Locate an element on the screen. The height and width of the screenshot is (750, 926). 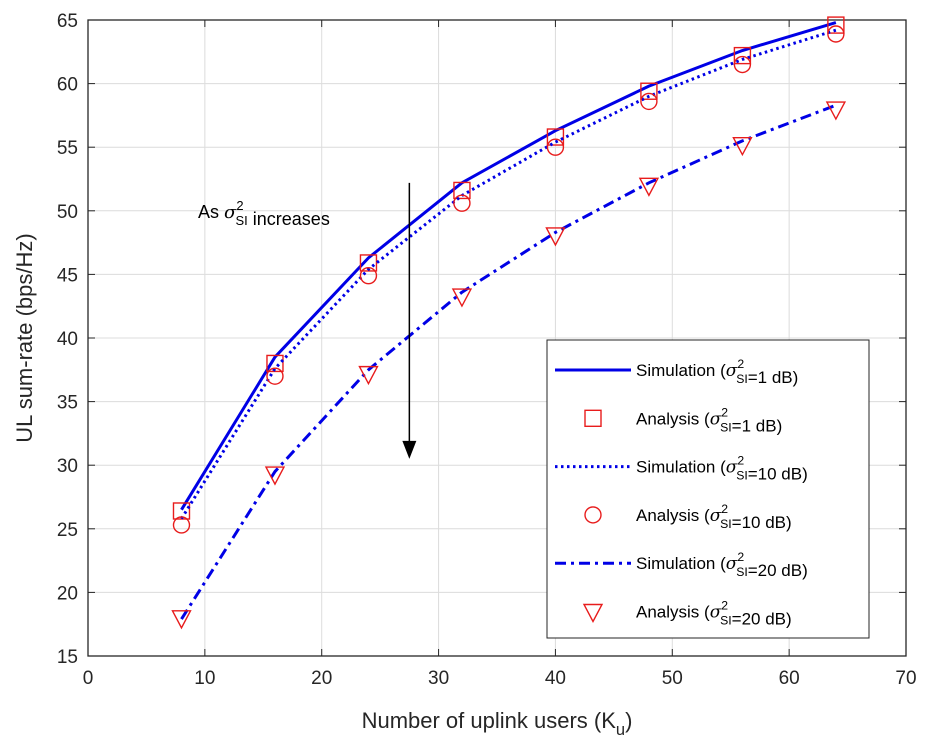
legend-entry-1: Analysis (σ2 SI=1 dB) is located at coordinates (683, 420).